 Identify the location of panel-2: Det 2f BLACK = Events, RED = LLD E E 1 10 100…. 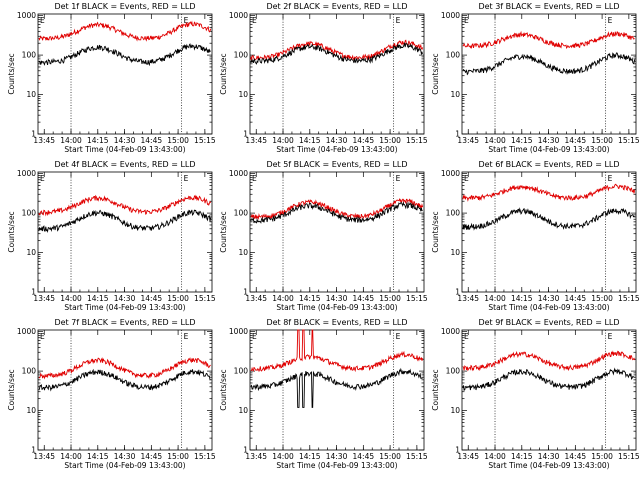
(323, 78).